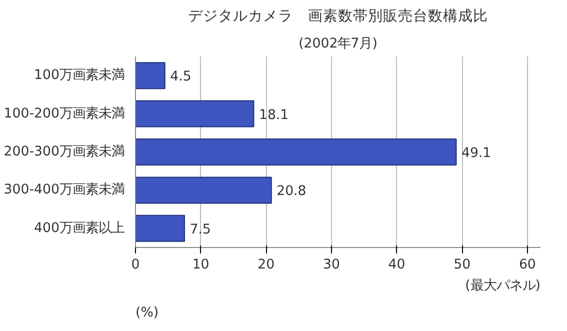 The height and width of the screenshot is (331, 567). What do you see at coordinates (273, 115) in the screenshot?
I see `data-label: 18.1` at bounding box center [273, 115].